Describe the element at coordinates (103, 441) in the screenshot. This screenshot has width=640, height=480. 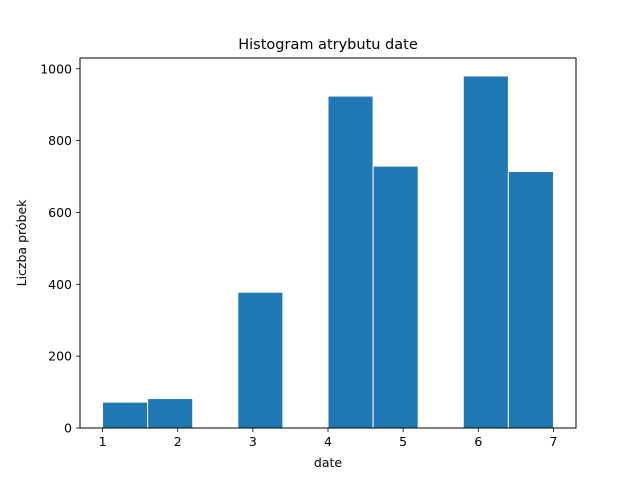
I see `x-tick-label: 1` at that location.